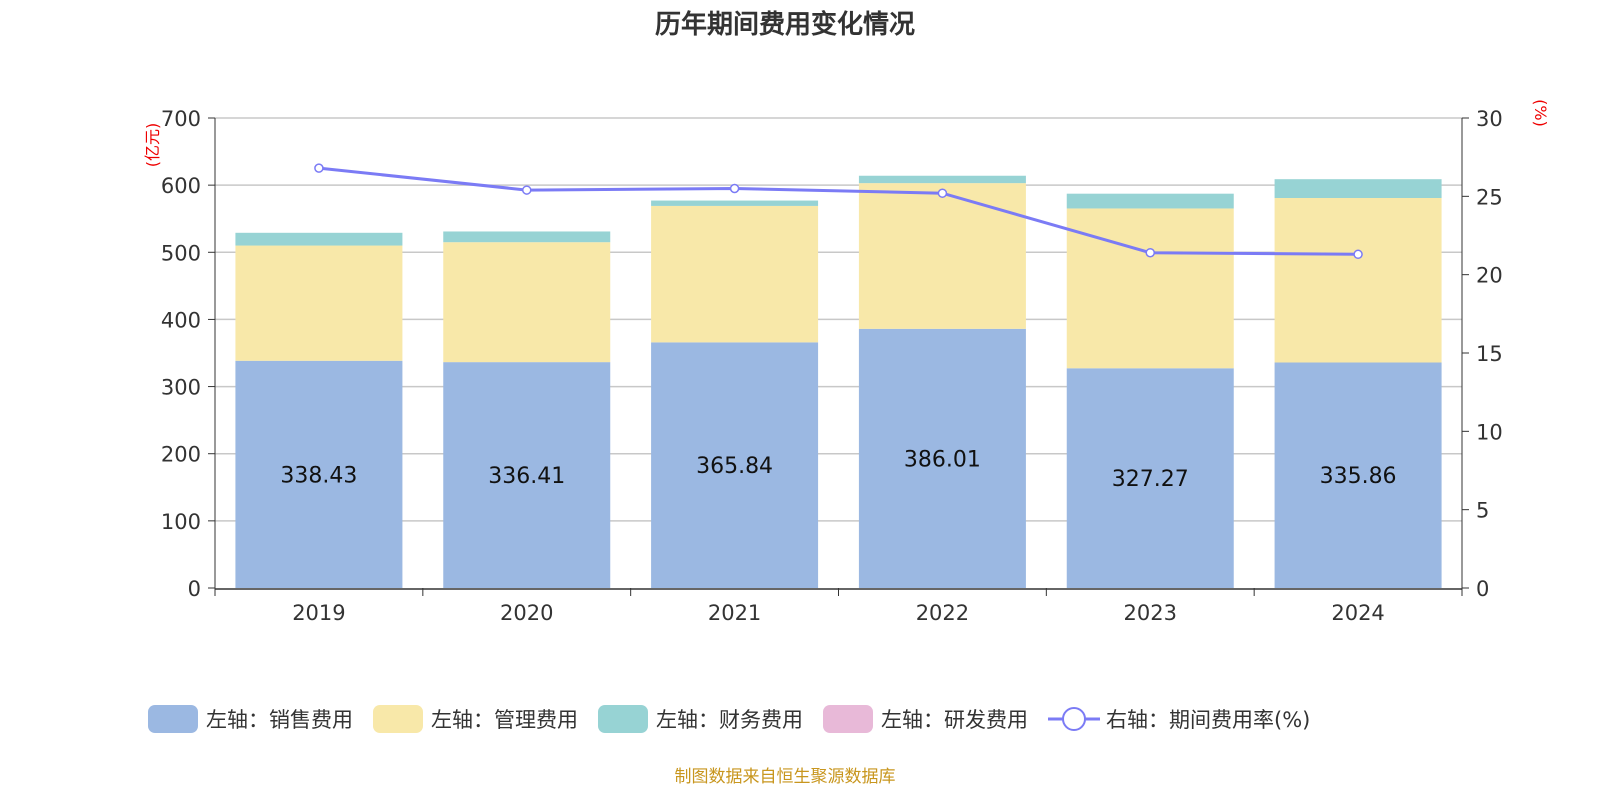 The width and height of the screenshot is (1600, 800). I want to click on right-tick-label: 10, so click(1489, 432).